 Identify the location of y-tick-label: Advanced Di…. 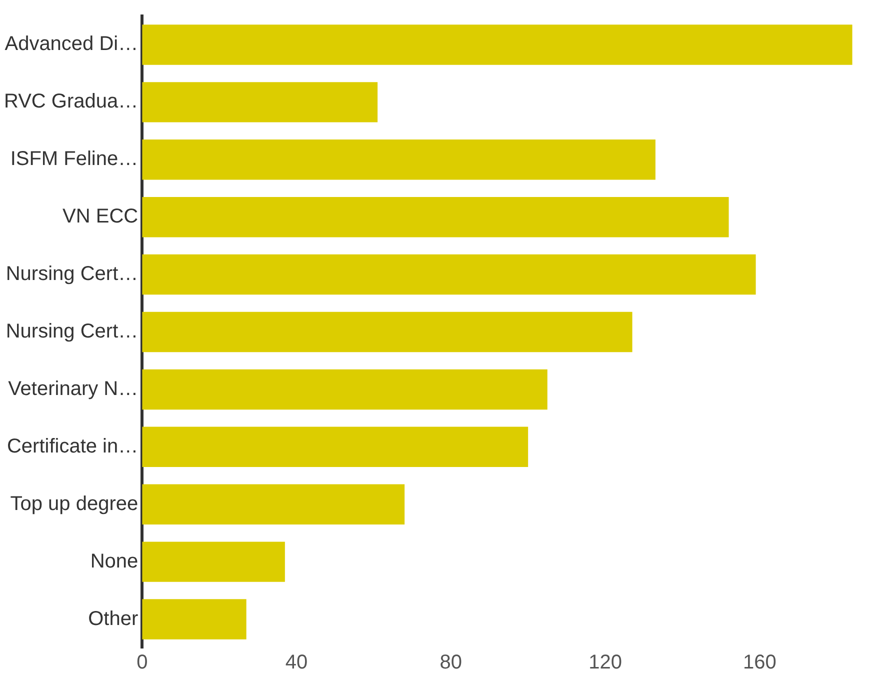
(71, 44).